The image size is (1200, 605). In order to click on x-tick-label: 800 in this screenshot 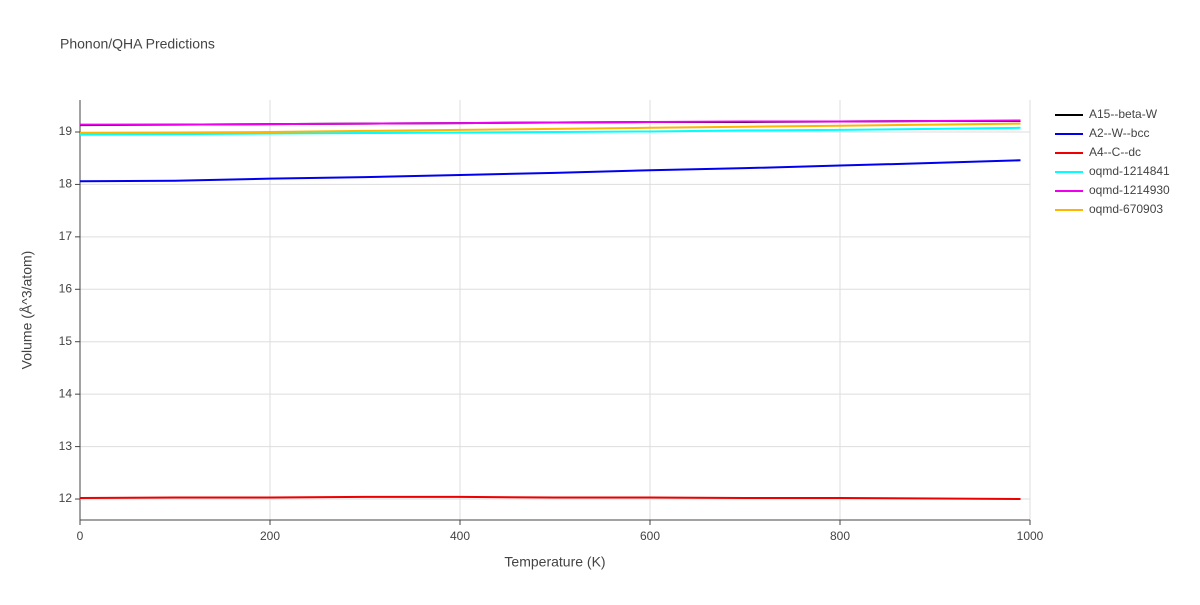, I will do `click(840, 536)`.